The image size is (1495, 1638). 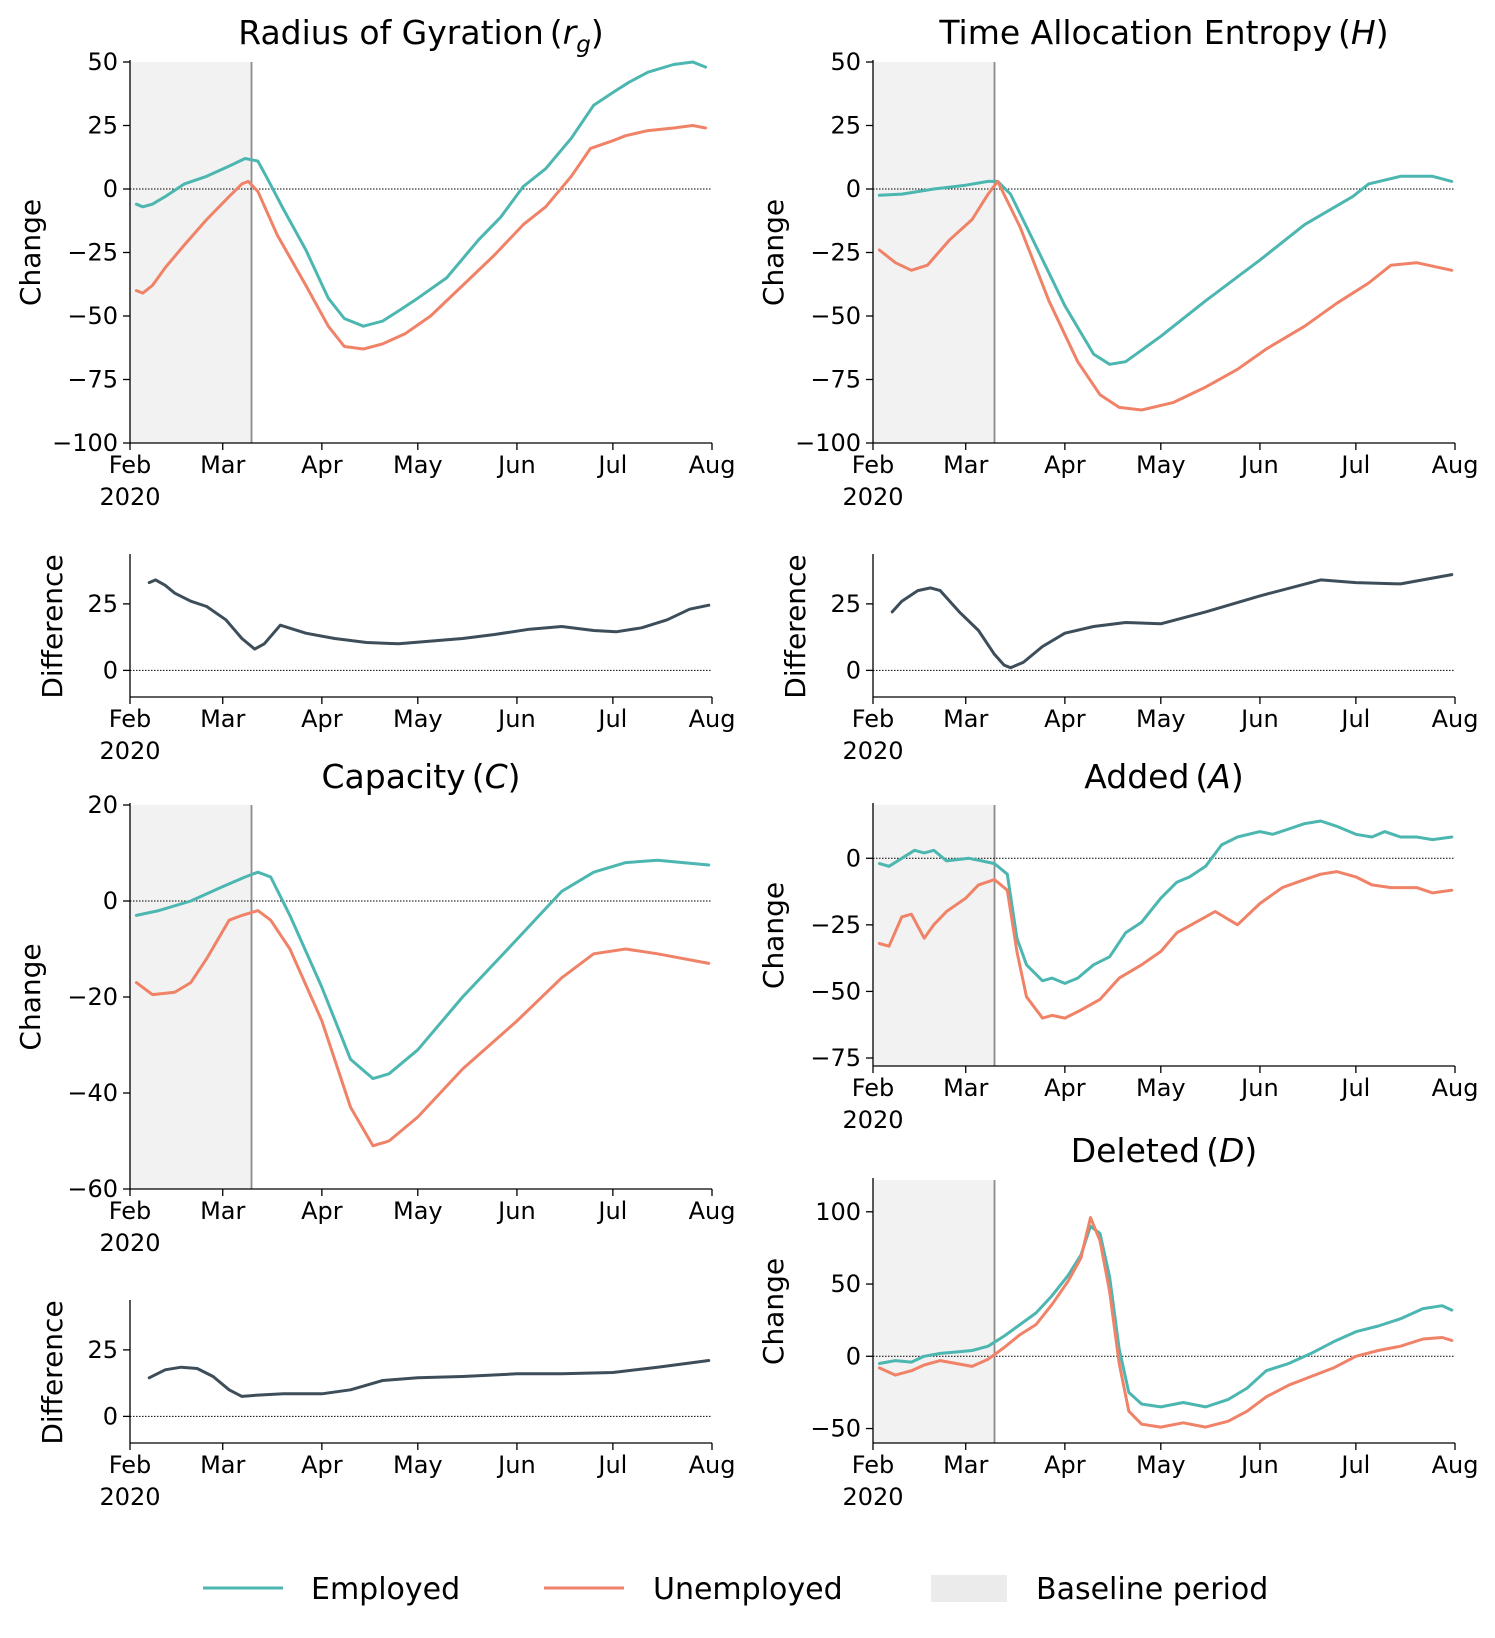 I want to click on panel-h_diff: 25 0 Feb Mar Apr May Jun Jul Aug 2020 Difference, so click(x=1128, y=659).